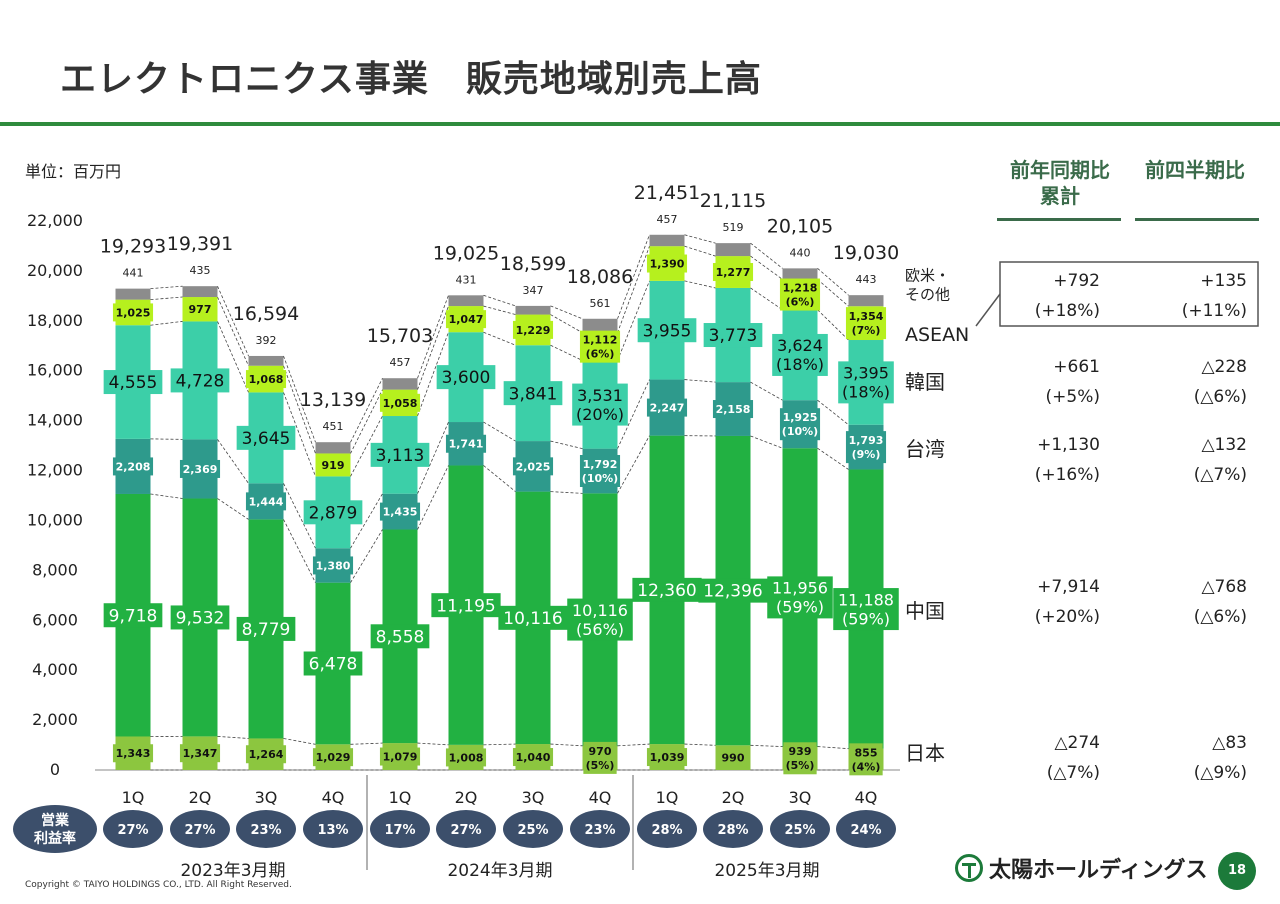 Image resolution: width=1280 pixels, height=904 pixels. I want to click on x-tick-label: 4Q, so click(866, 797).